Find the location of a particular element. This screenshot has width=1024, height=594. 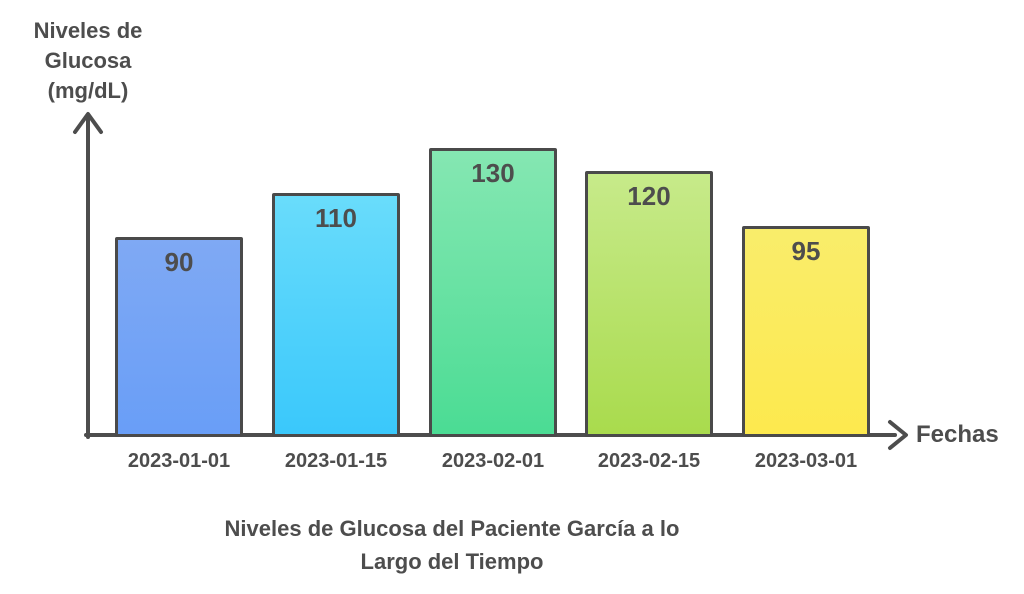

bar-2023-03-01: 95 is located at coordinates (806, 331).